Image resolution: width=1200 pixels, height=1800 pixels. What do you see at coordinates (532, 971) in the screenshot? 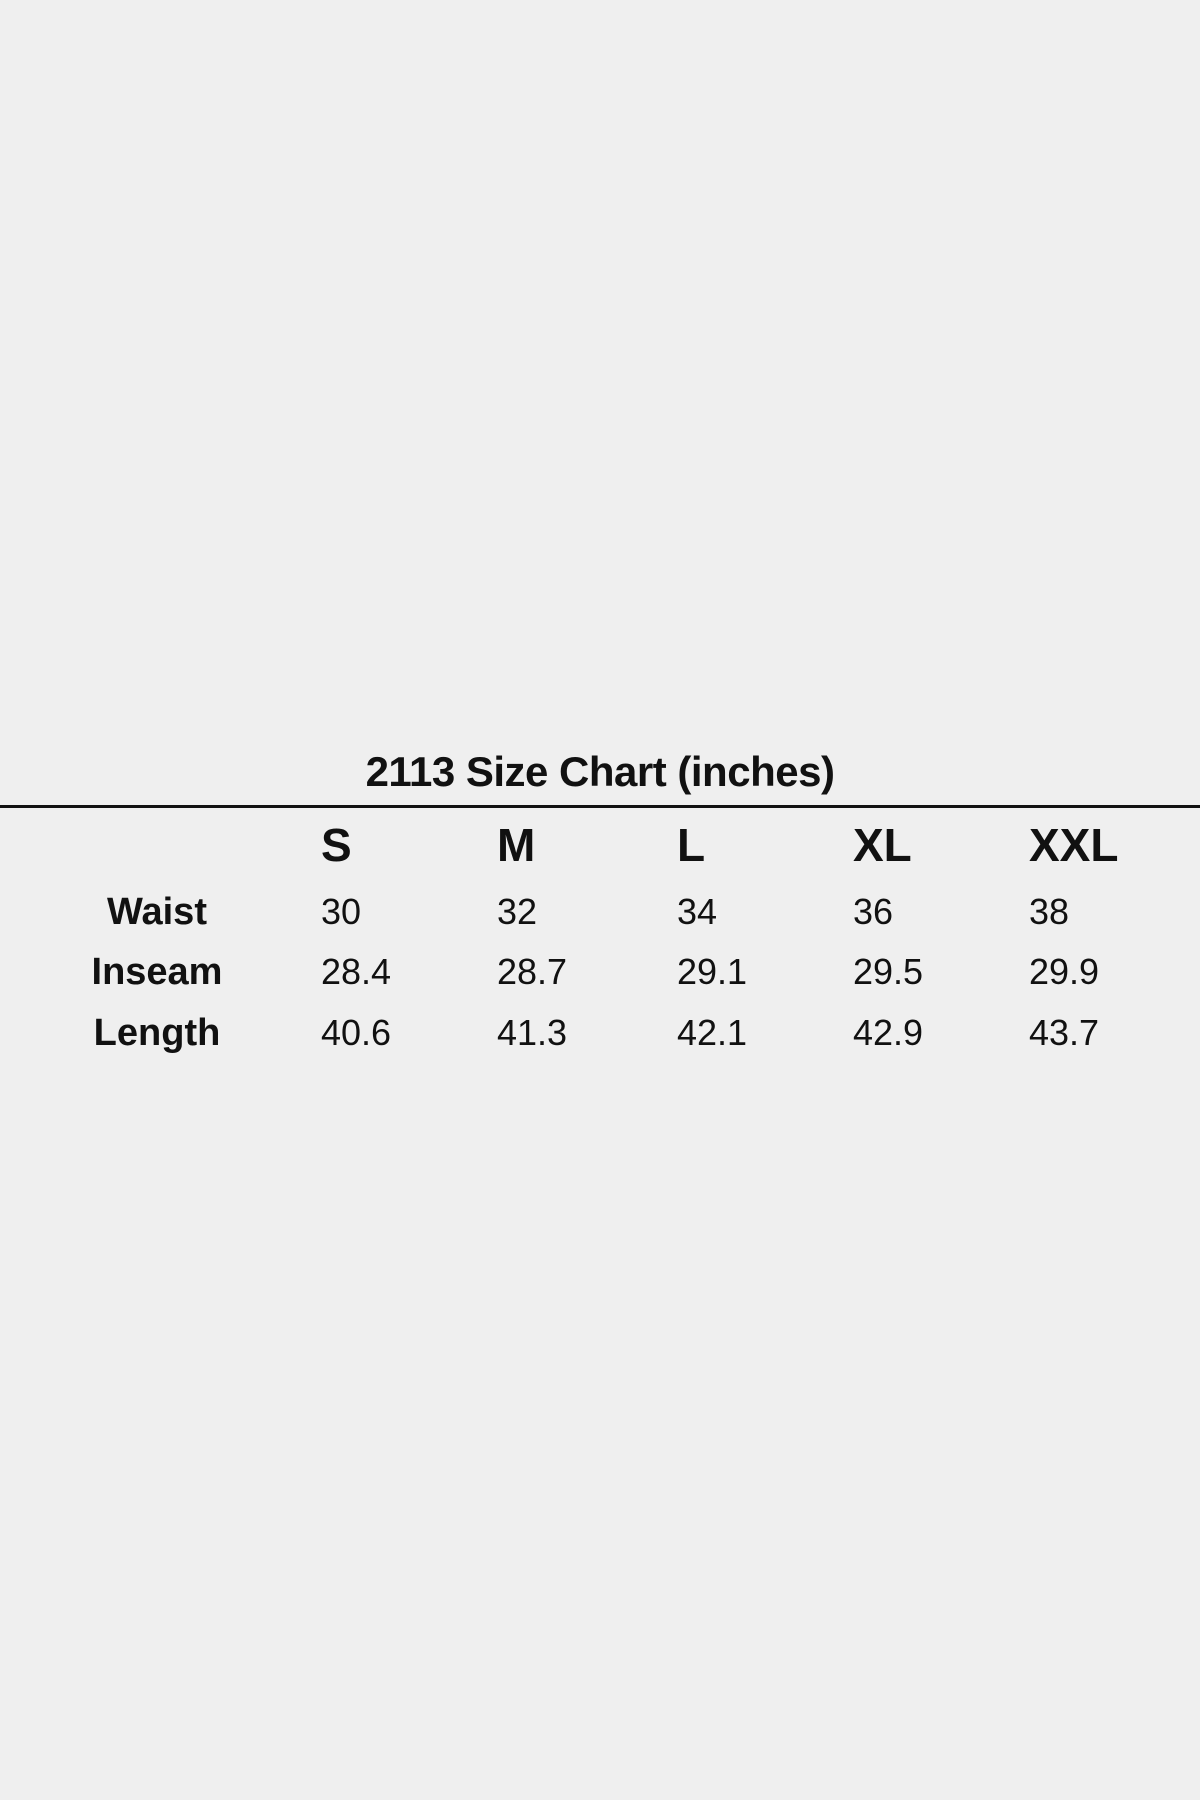
I see `table-cell: 28.7` at bounding box center [532, 971].